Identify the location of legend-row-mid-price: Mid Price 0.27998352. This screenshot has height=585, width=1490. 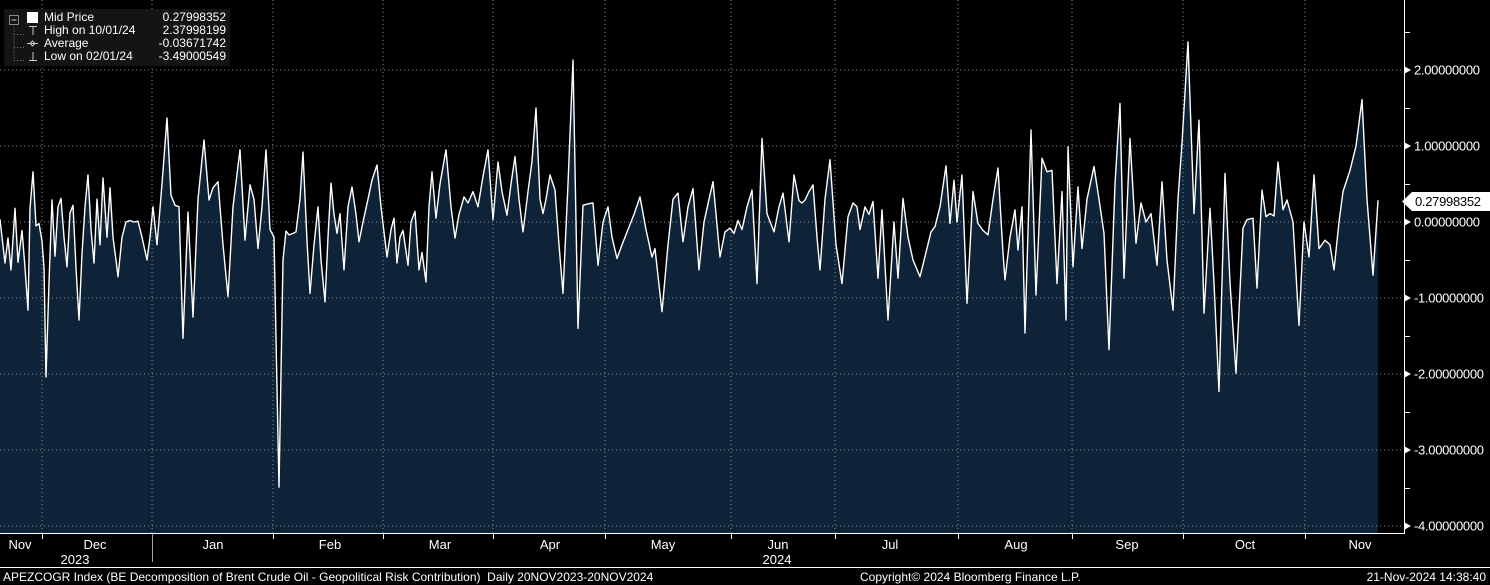
(126, 17).